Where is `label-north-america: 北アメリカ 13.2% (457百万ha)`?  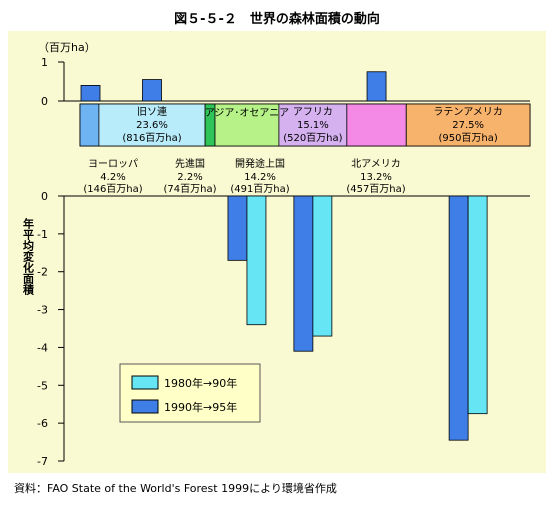
label-north-america: 北アメリカ 13.2% (457百万ha) is located at coordinates (375, 176).